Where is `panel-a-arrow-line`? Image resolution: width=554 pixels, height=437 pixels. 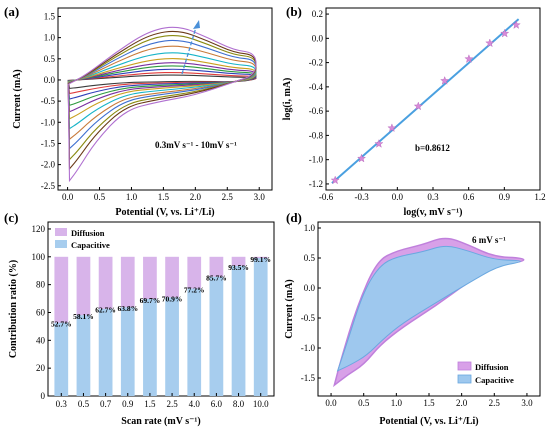 panel-a-arrow-line is located at coordinates (189, 49).